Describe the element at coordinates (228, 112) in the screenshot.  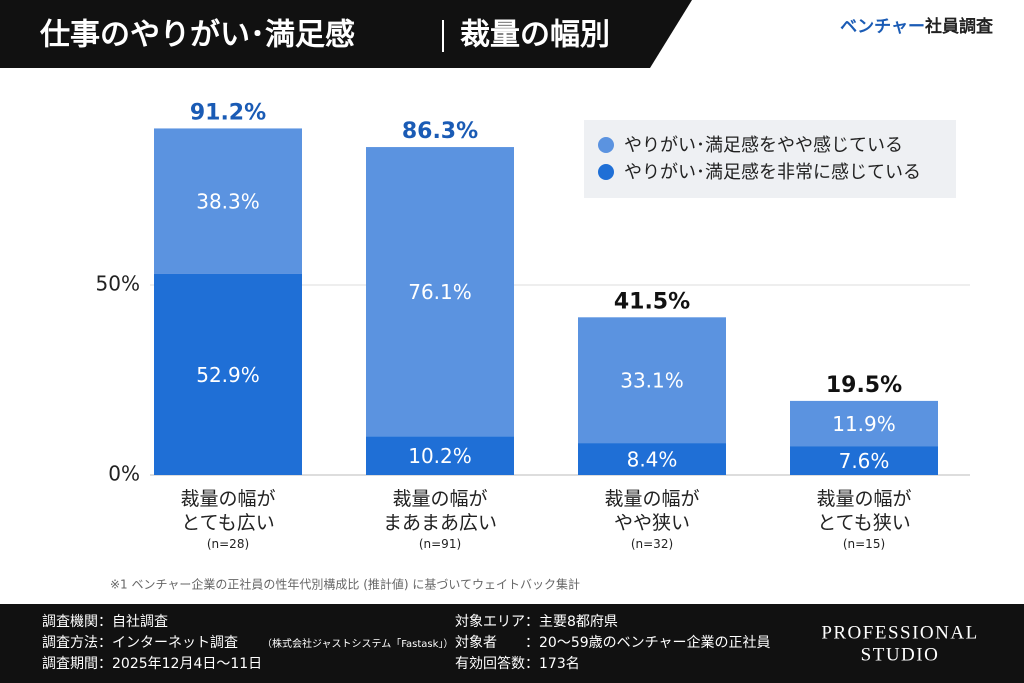
I see `total-label: 91.2%` at that location.